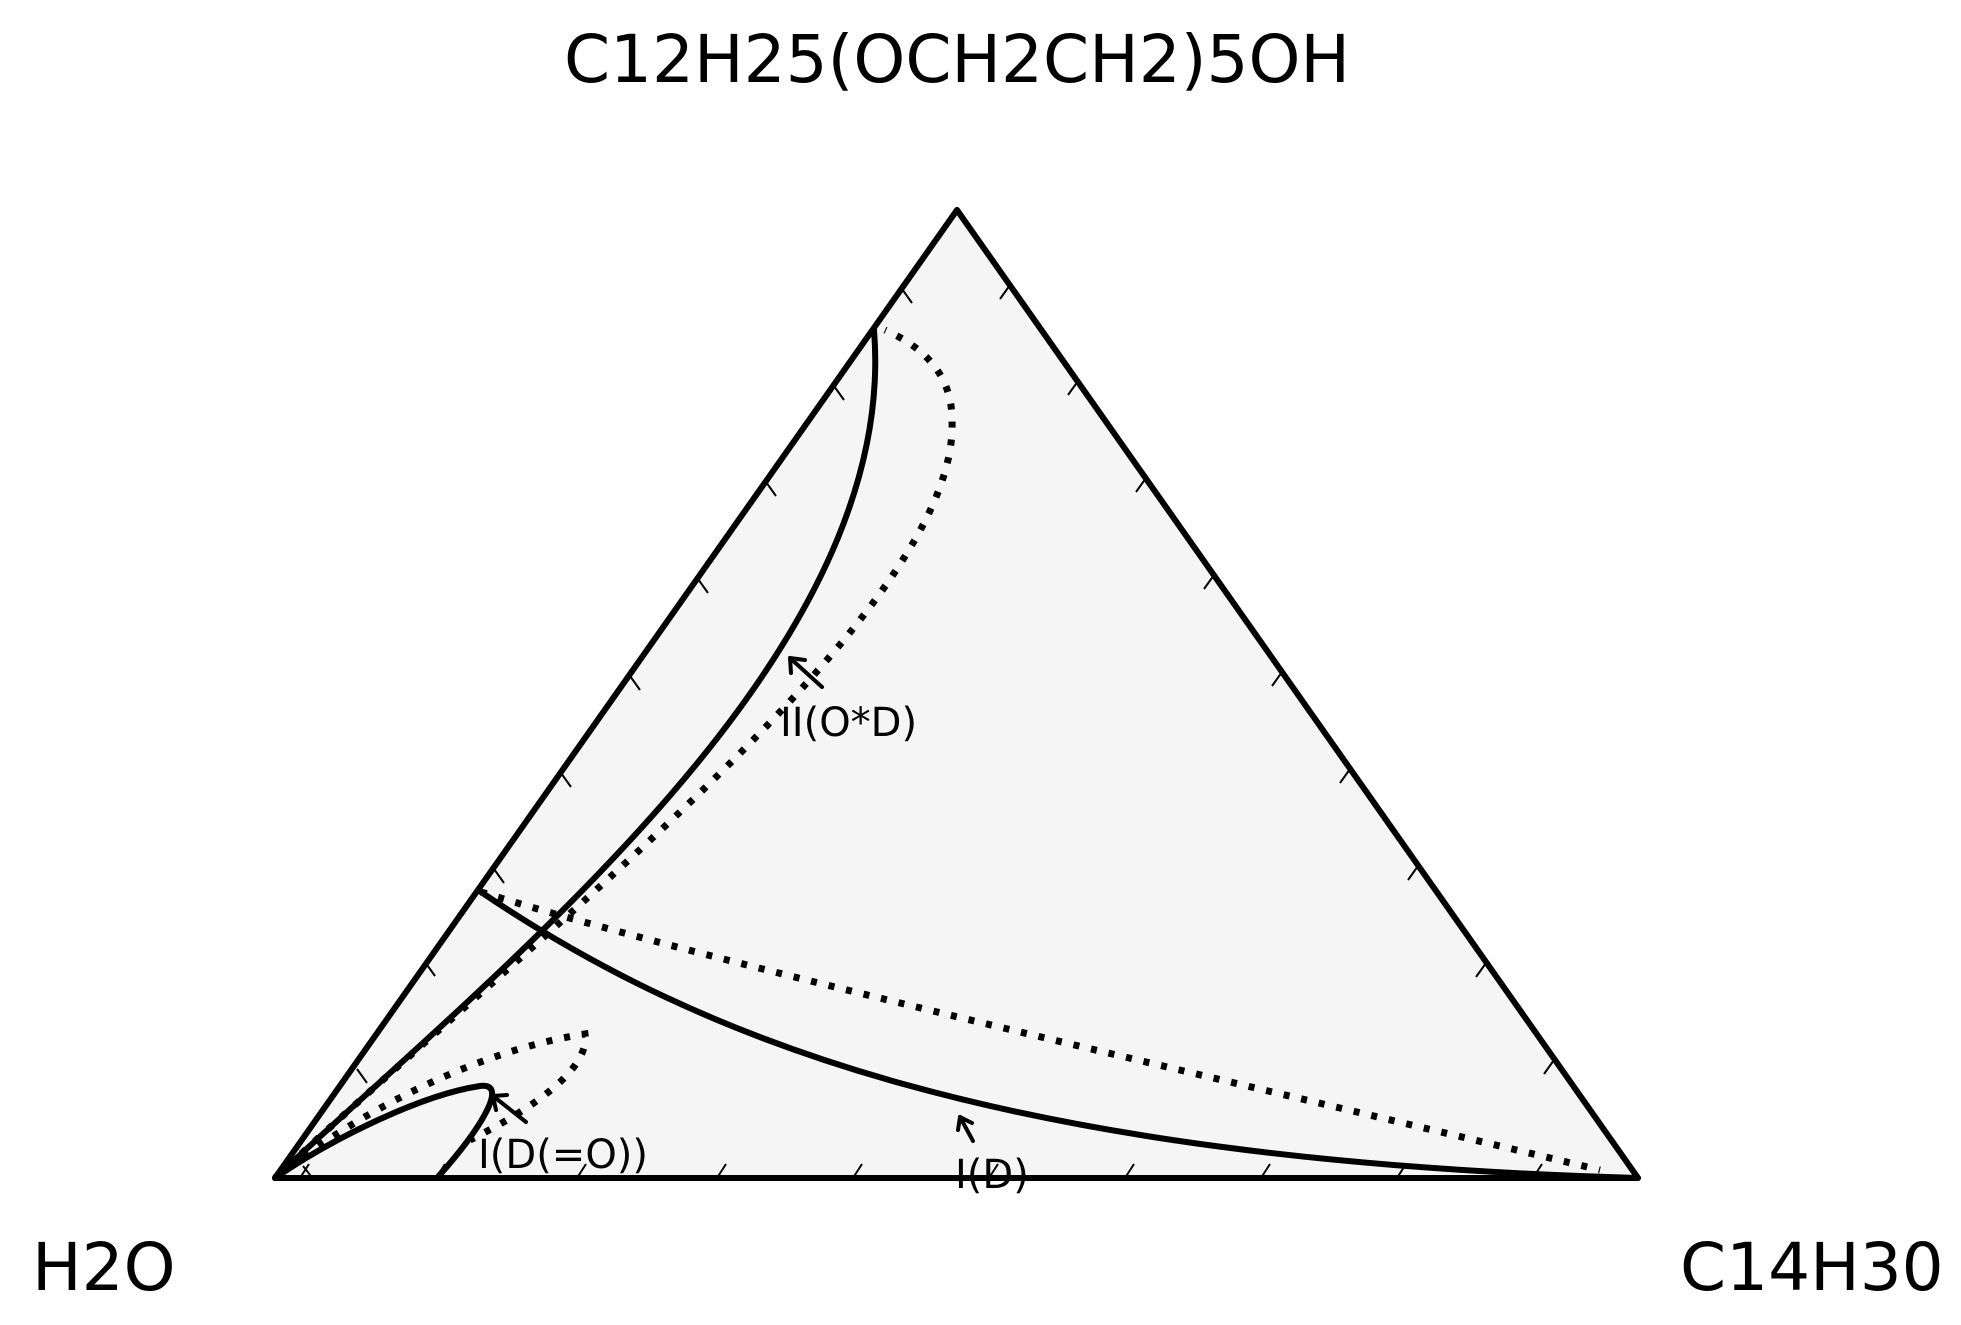 The width and height of the screenshot is (1961, 1325). I want to click on curve-label-droplet: I(D(=O)), so click(563, 1155).